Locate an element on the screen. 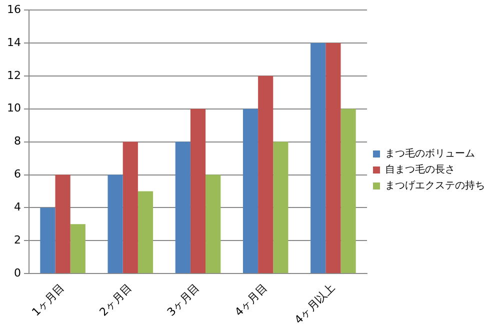 The width and height of the screenshot is (500, 334). legend-label: まつげエクステの持ち is located at coordinates (435, 186).